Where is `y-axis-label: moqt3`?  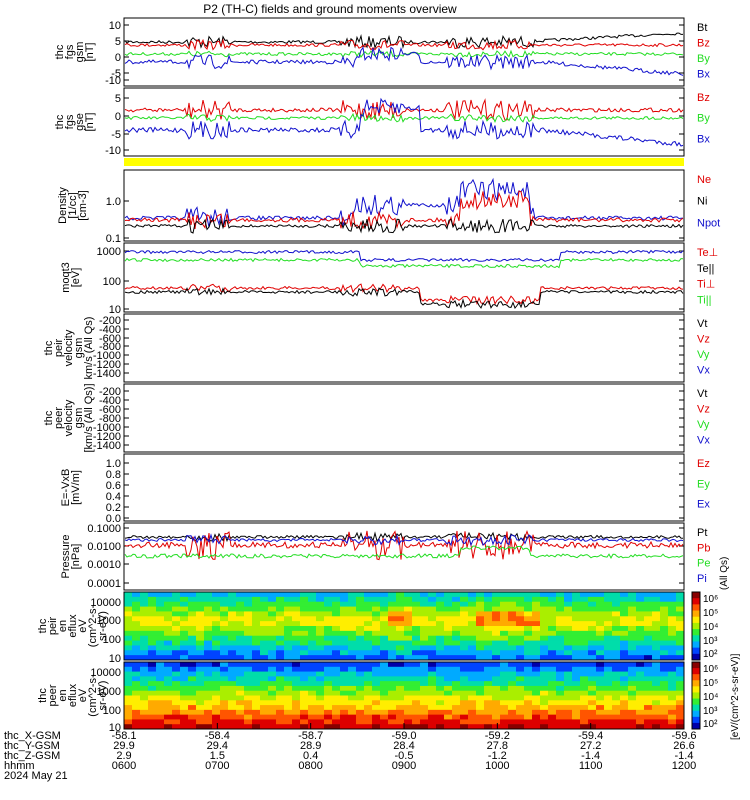 y-axis-label: moqt3 is located at coordinates (66, 277).